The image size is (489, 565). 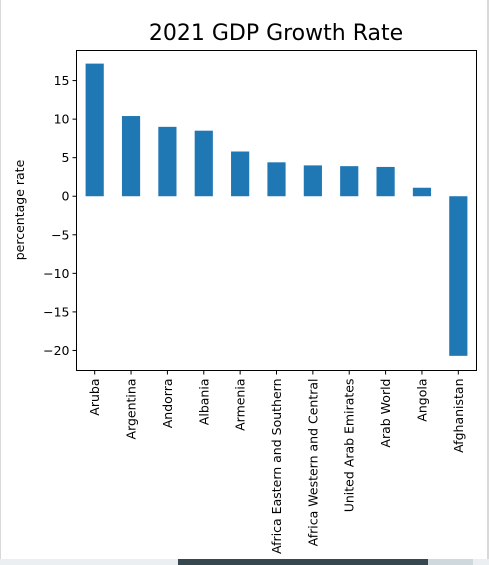 I want to click on x-tick-label: Afghanistan, so click(x=458, y=416).